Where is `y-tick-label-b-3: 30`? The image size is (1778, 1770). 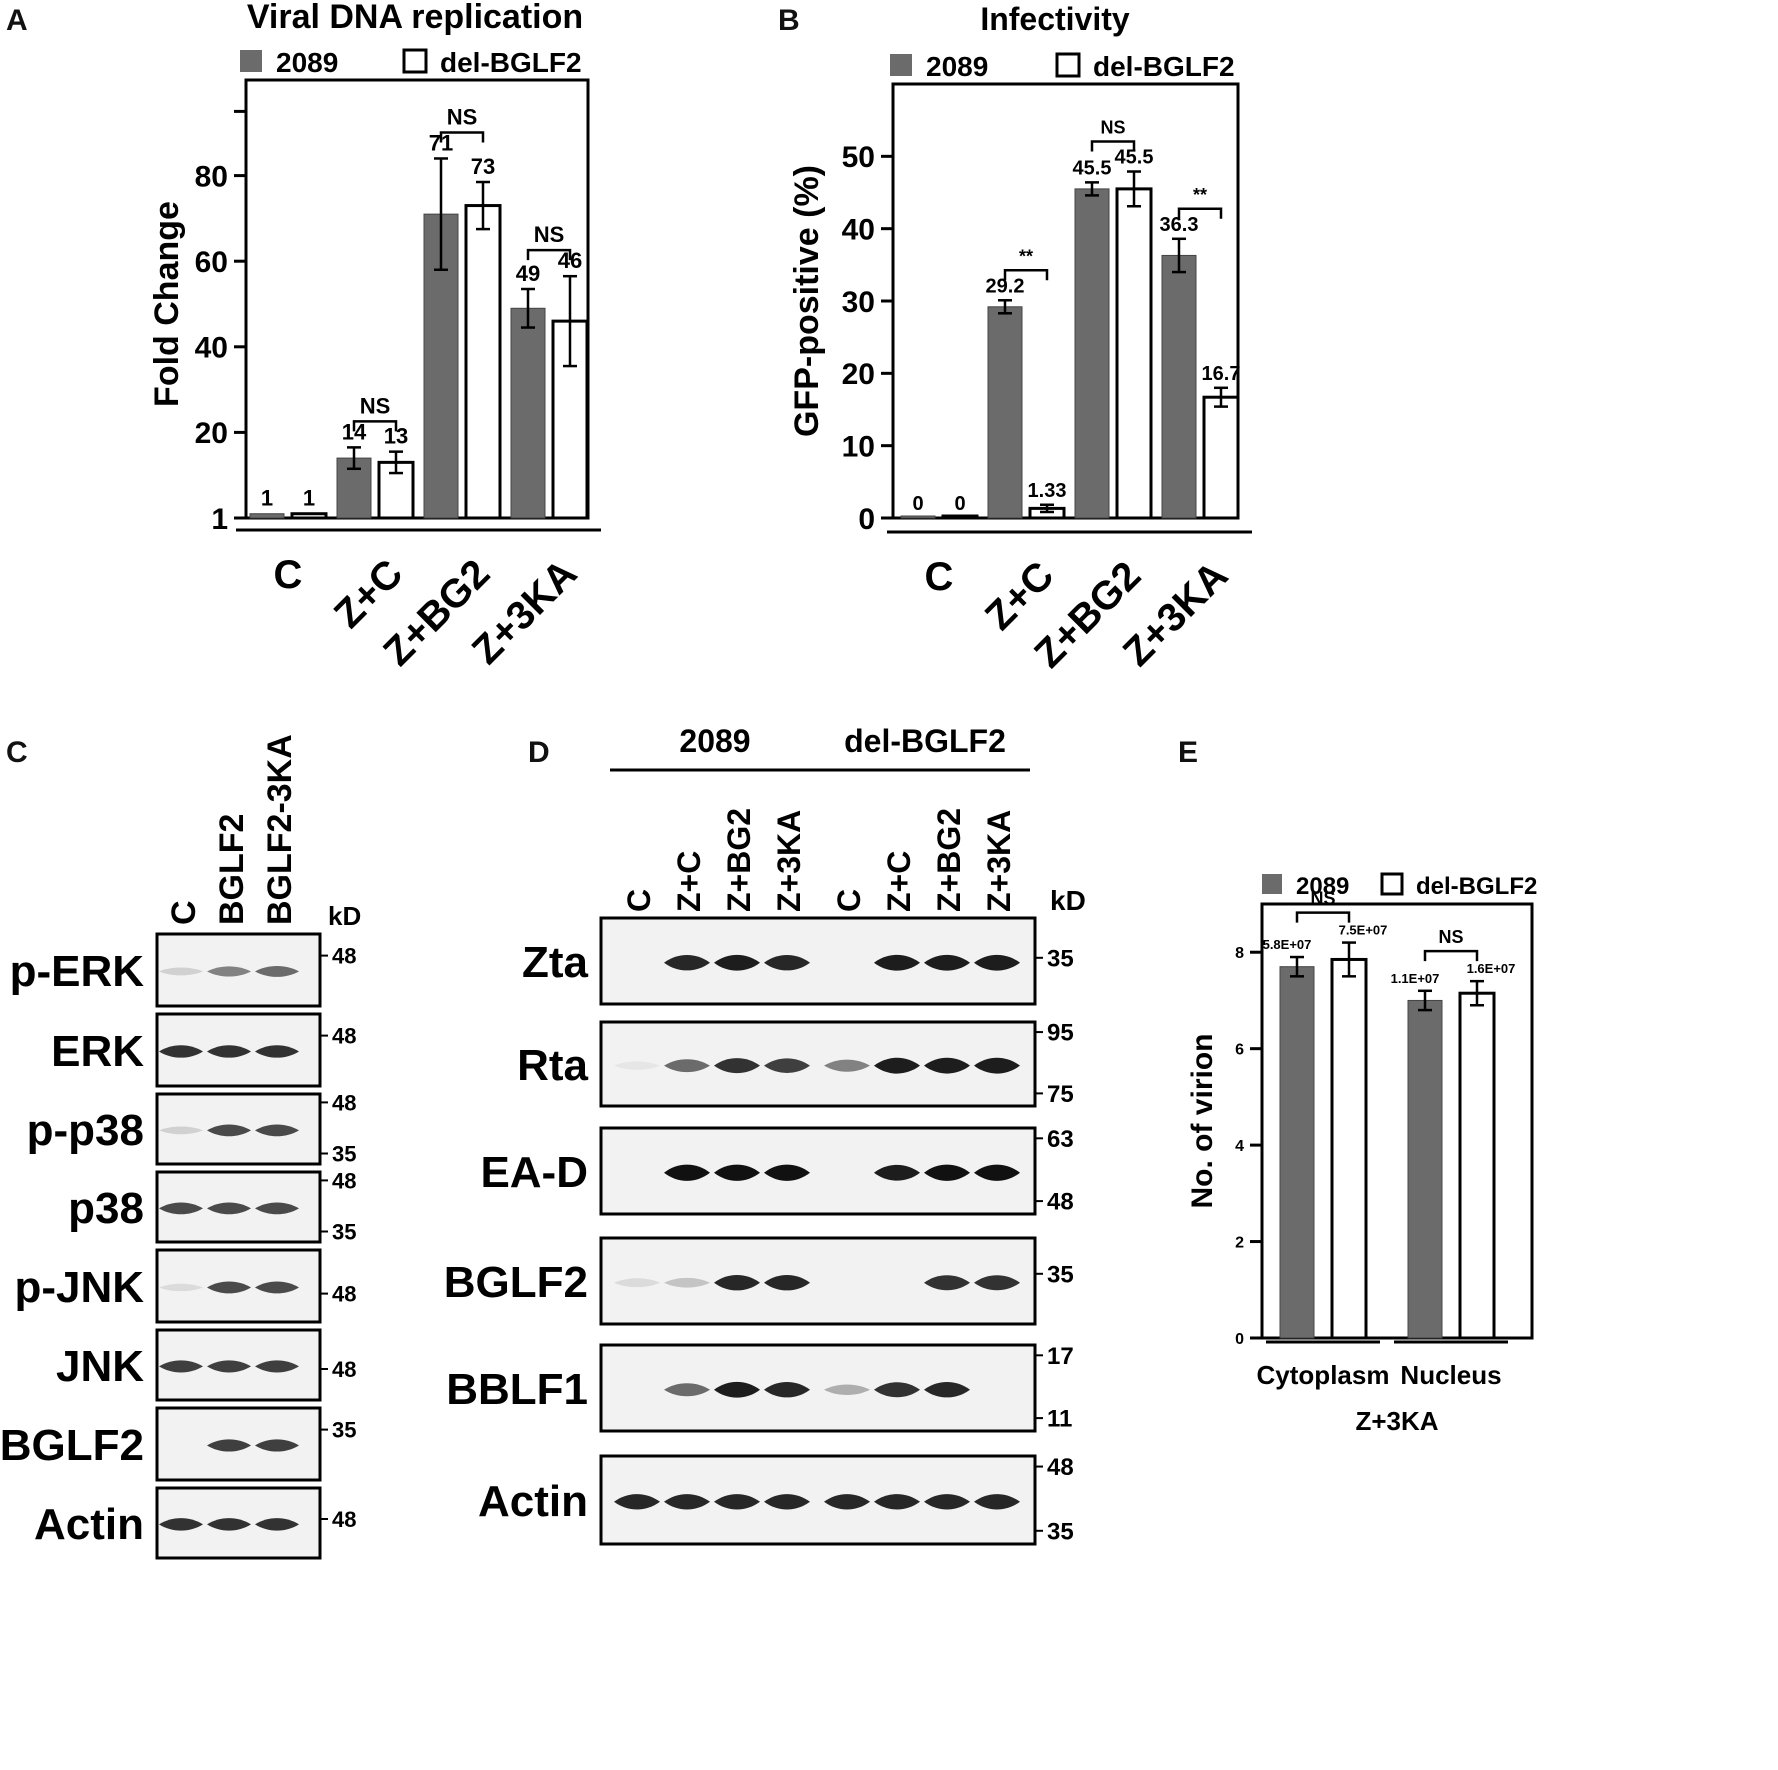
y-tick-label-b-3: 30 is located at coordinates (858, 302).